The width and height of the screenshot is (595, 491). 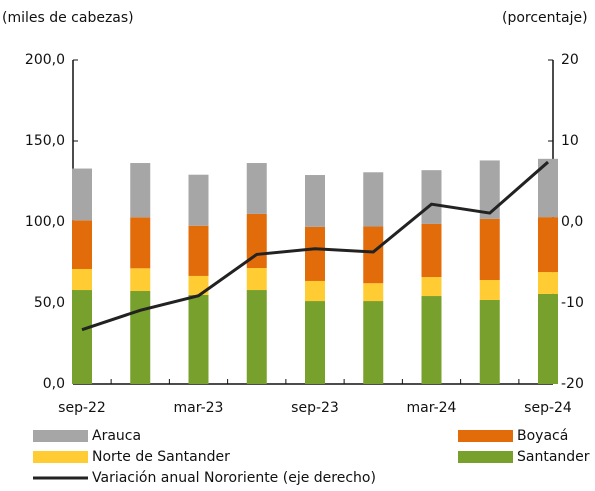 I want to click on x-tick-label: mar-23, so click(x=199, y=408).